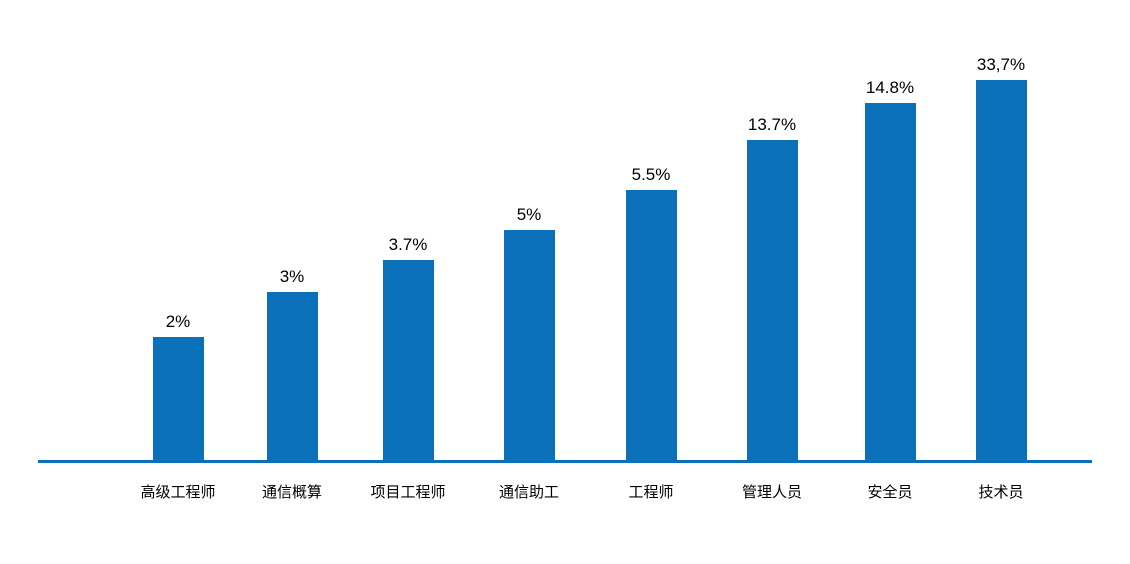 This screenshot has height=564, width=1130. What do you see at coordinates (651, 492) in the screenshot?
I see `category-label: 工程师` at bounding box center [651, 492].